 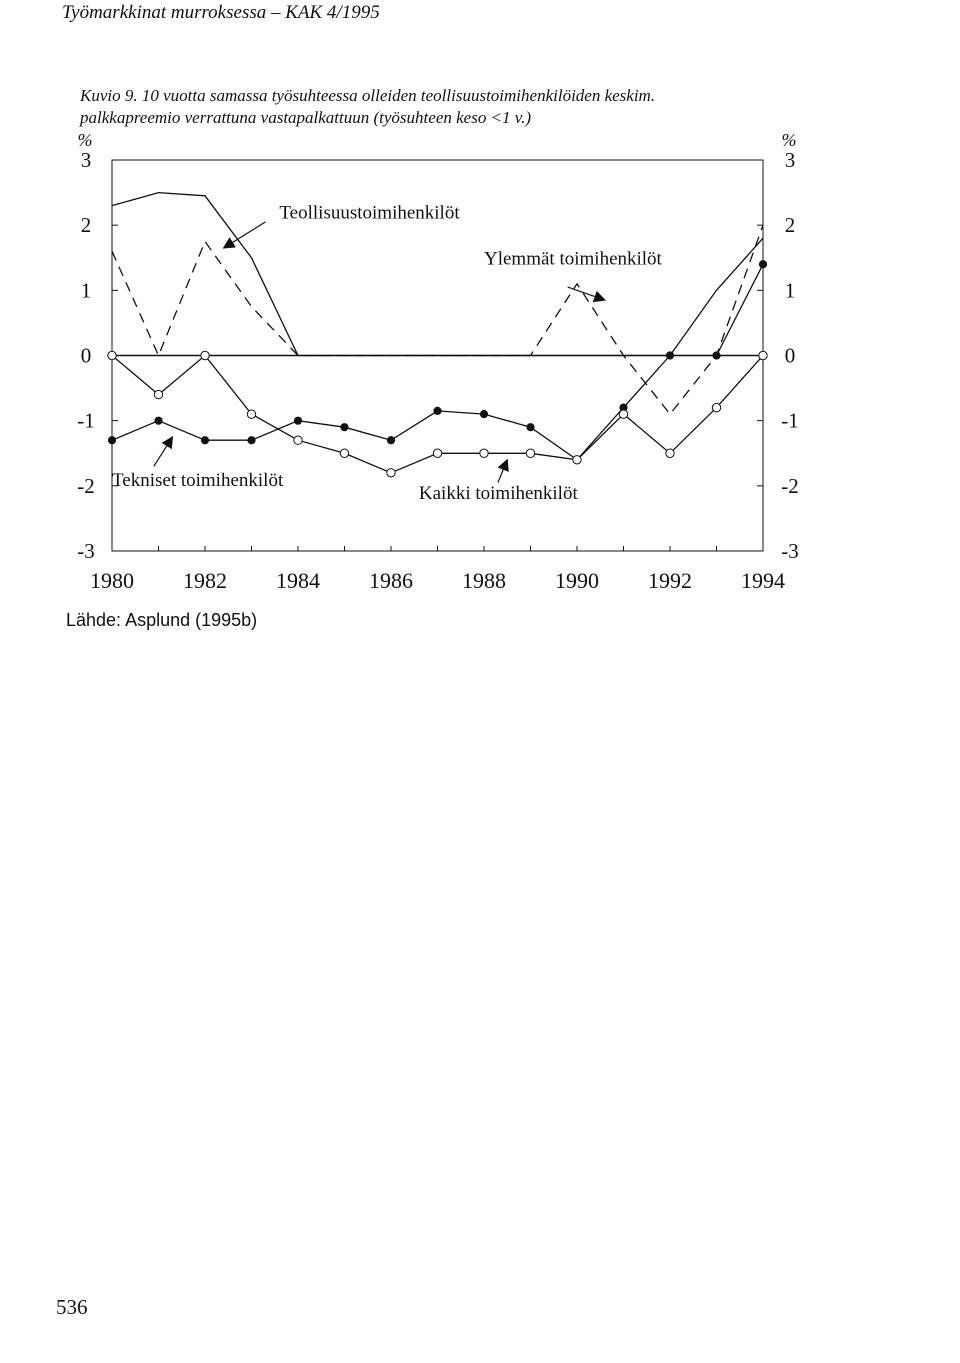 I want to click on y-tick-label-left: -2, so click(x=86, y=486).